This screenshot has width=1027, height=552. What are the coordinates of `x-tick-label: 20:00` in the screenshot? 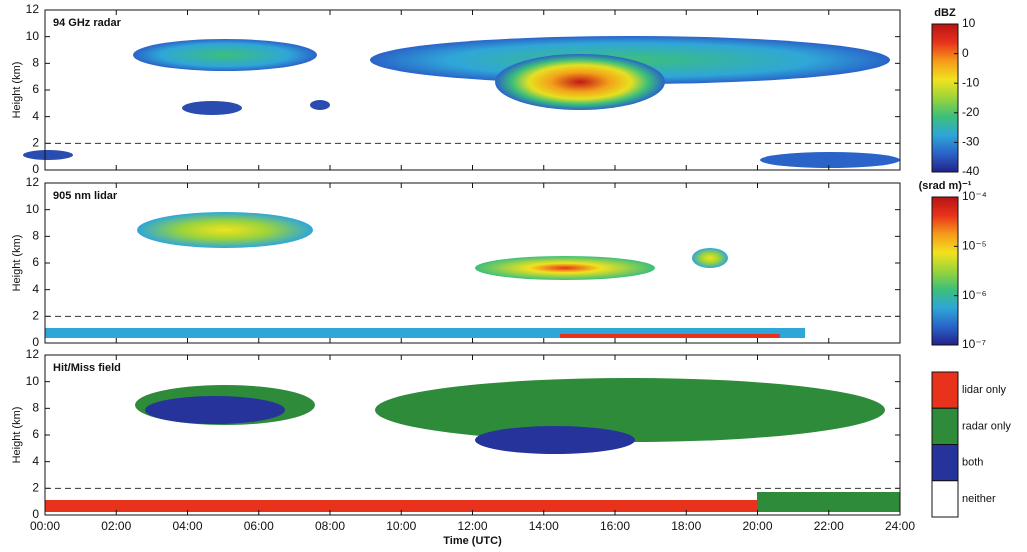 It's located at (757, 526).